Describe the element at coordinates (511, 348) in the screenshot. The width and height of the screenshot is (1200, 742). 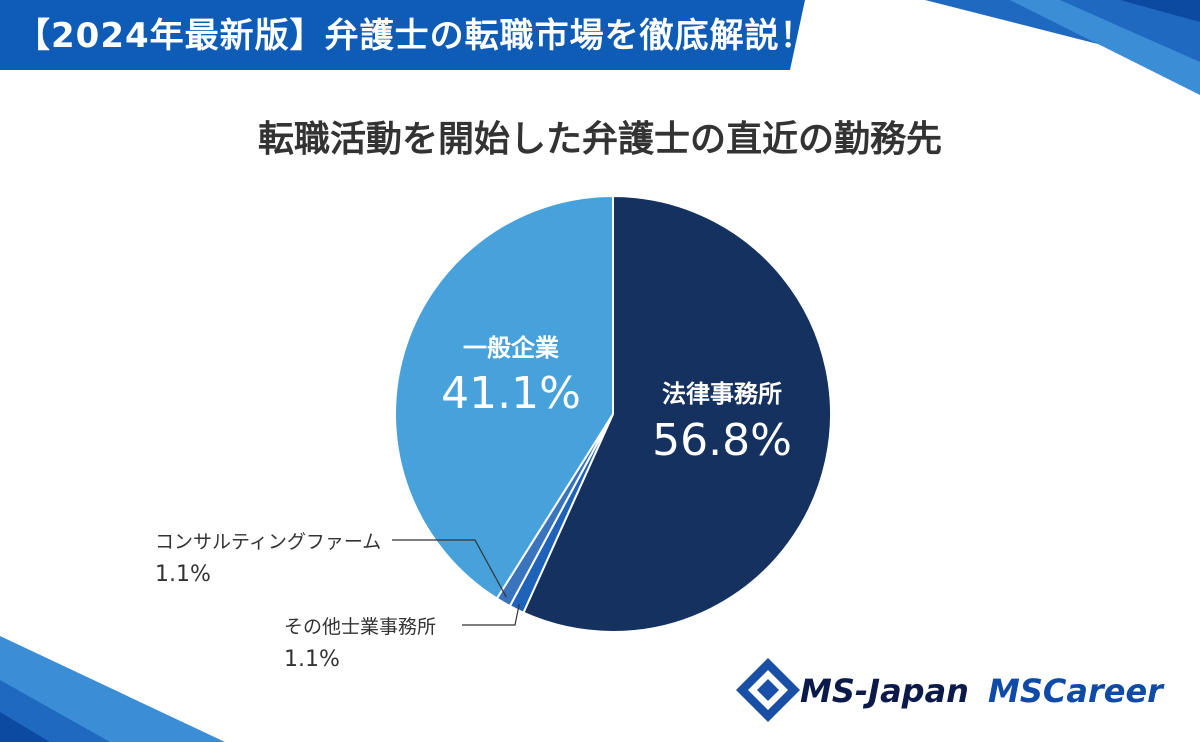
I see `slice-label: 一般企業` at that location.